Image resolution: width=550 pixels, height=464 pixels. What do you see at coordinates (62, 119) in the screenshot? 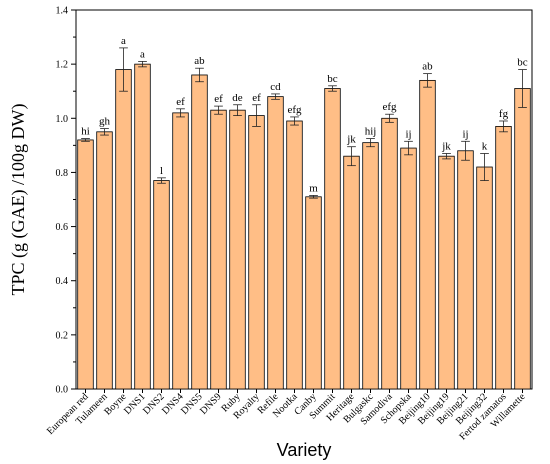
I see `y-tick-label: 1.0` at bounding box center [62, 119].